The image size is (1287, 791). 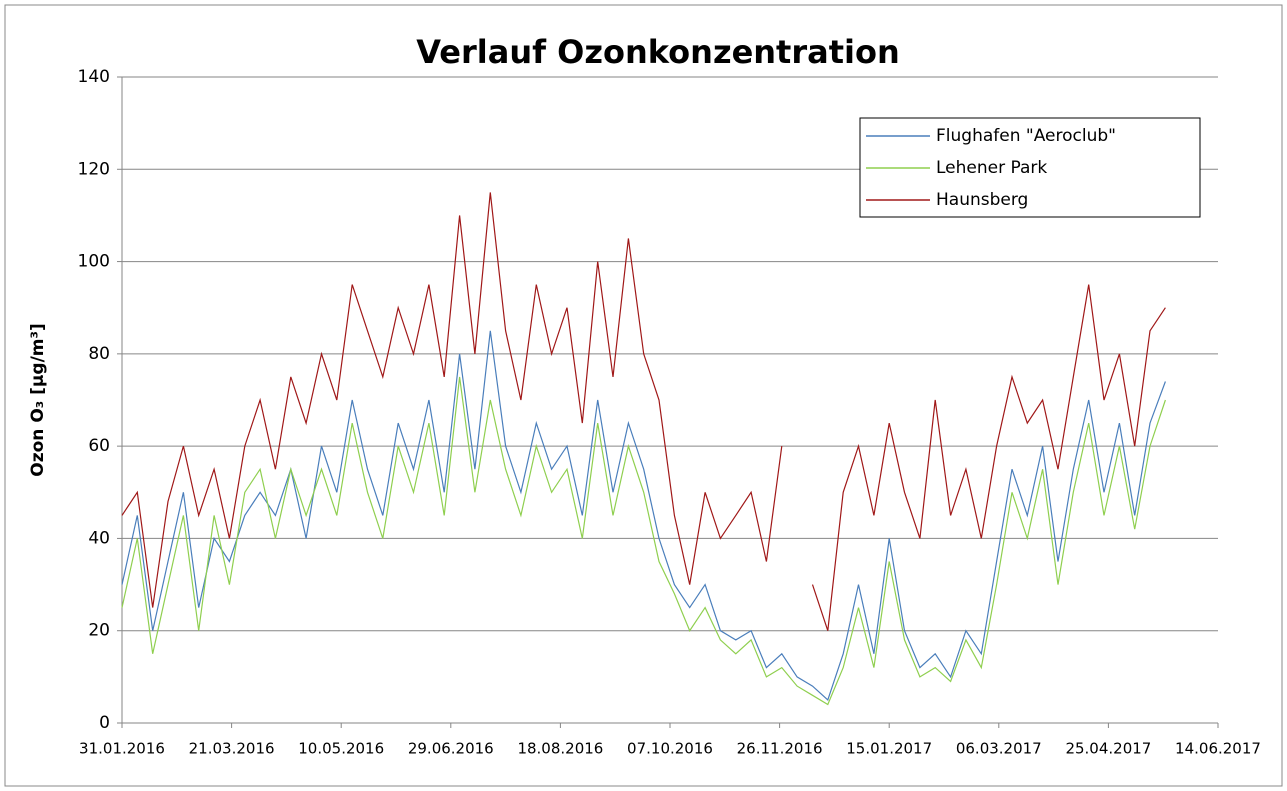 What do you see at coordinates (341, 749) in the screenshot?
I see `x-tick-label: 10.05.2016` at bounding box center [341, 749].